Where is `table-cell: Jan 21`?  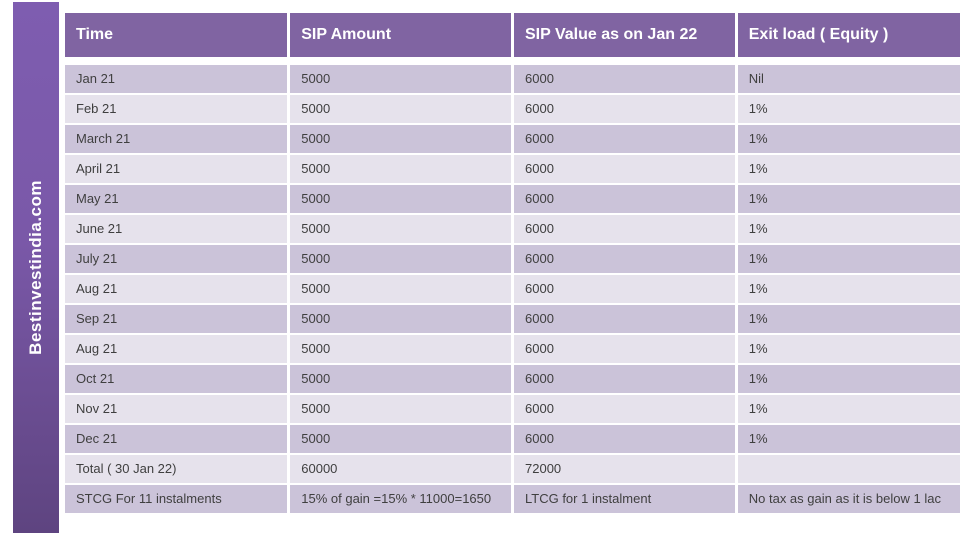 table-cell: Jan 21 is located at coordinates (178, 78).